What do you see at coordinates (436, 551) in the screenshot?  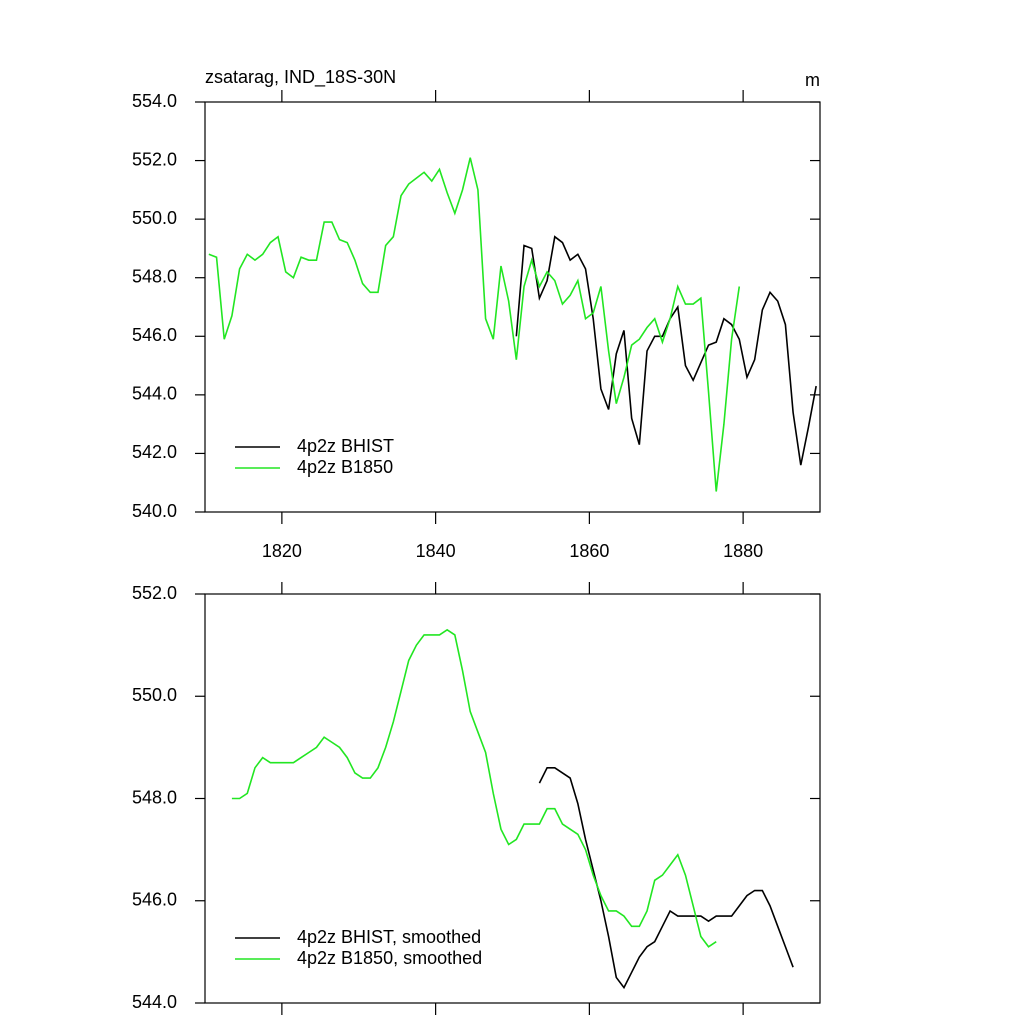 I see `x-tick-label: 1840` at bounding box center [436, 551].